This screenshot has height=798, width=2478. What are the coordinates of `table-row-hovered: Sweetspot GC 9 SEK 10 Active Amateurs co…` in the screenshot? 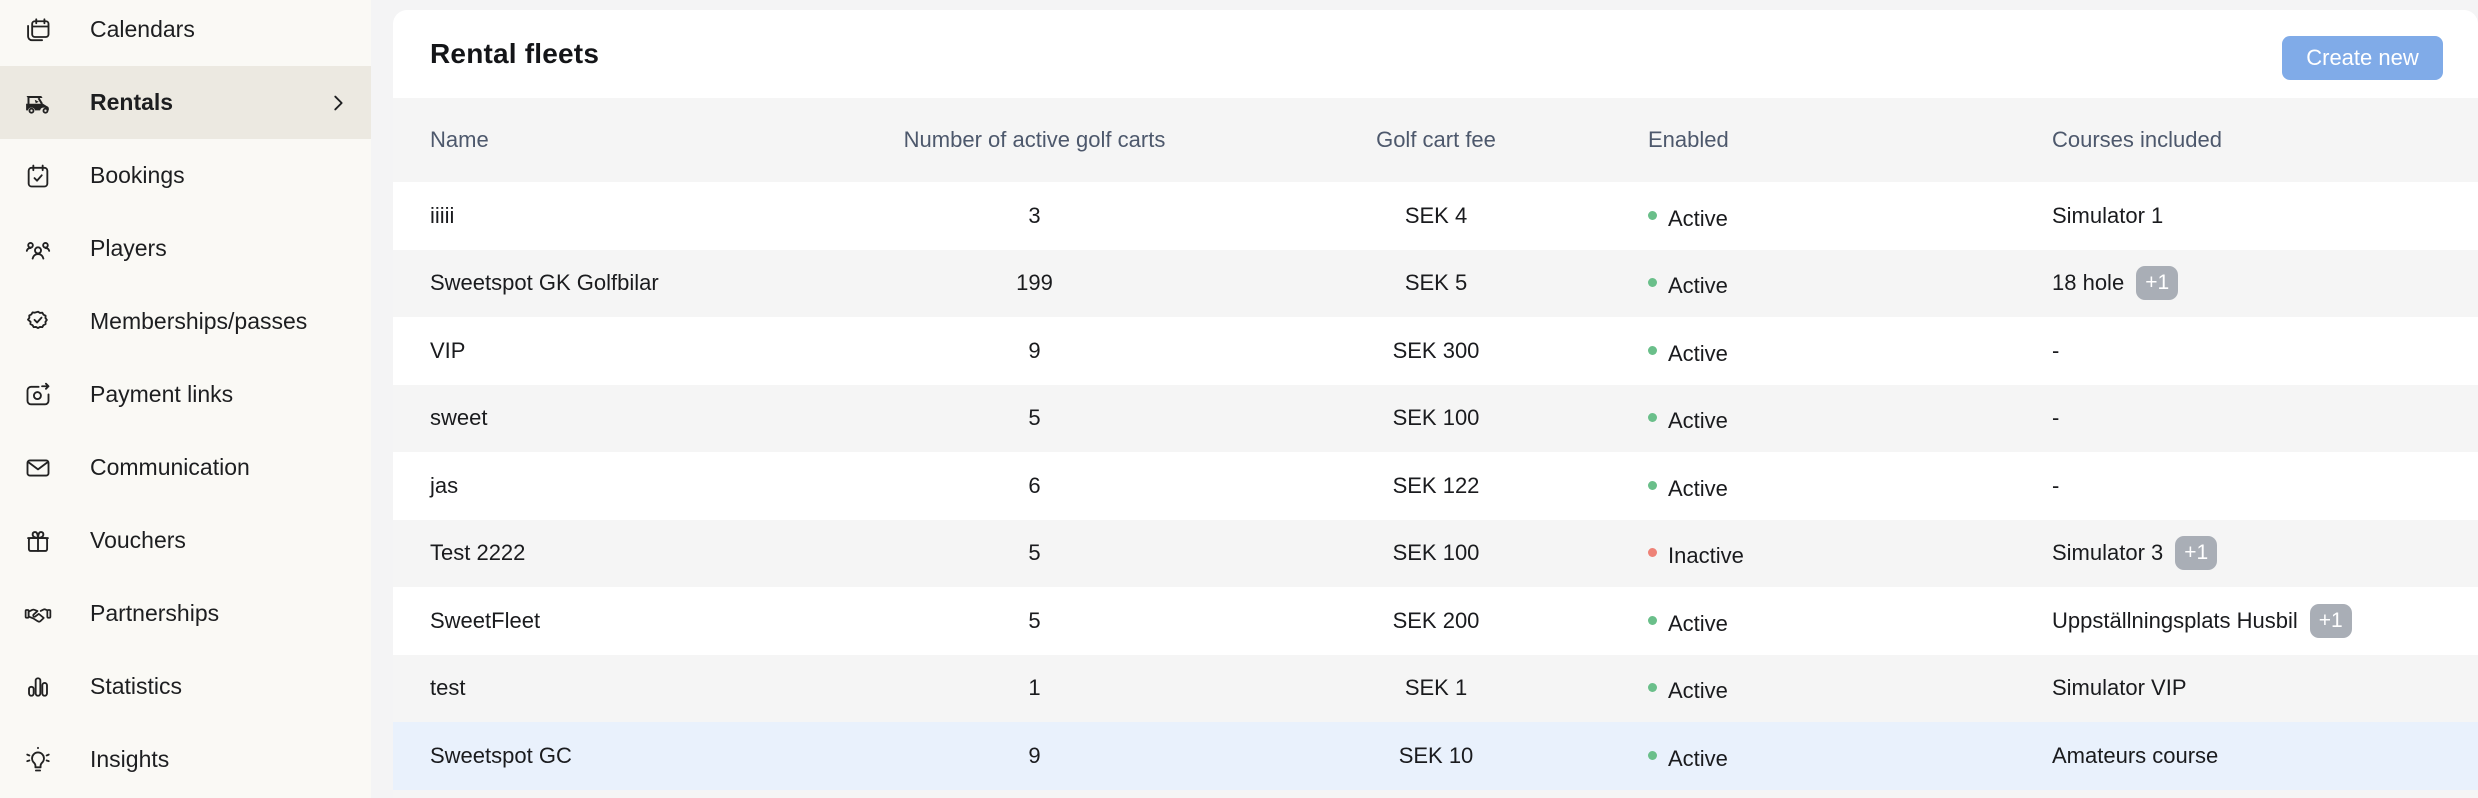 It's located at (1435, 756).